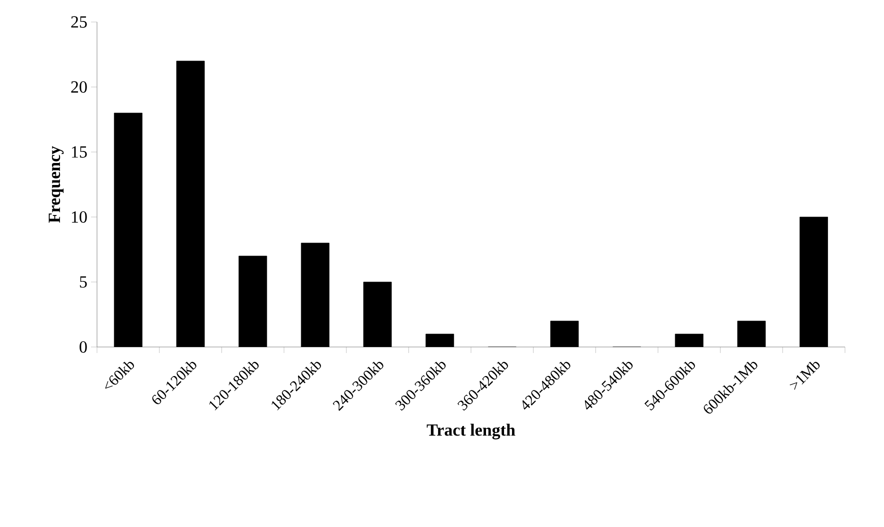  I want to click on y-tick-label: 5, so click(83, 282).